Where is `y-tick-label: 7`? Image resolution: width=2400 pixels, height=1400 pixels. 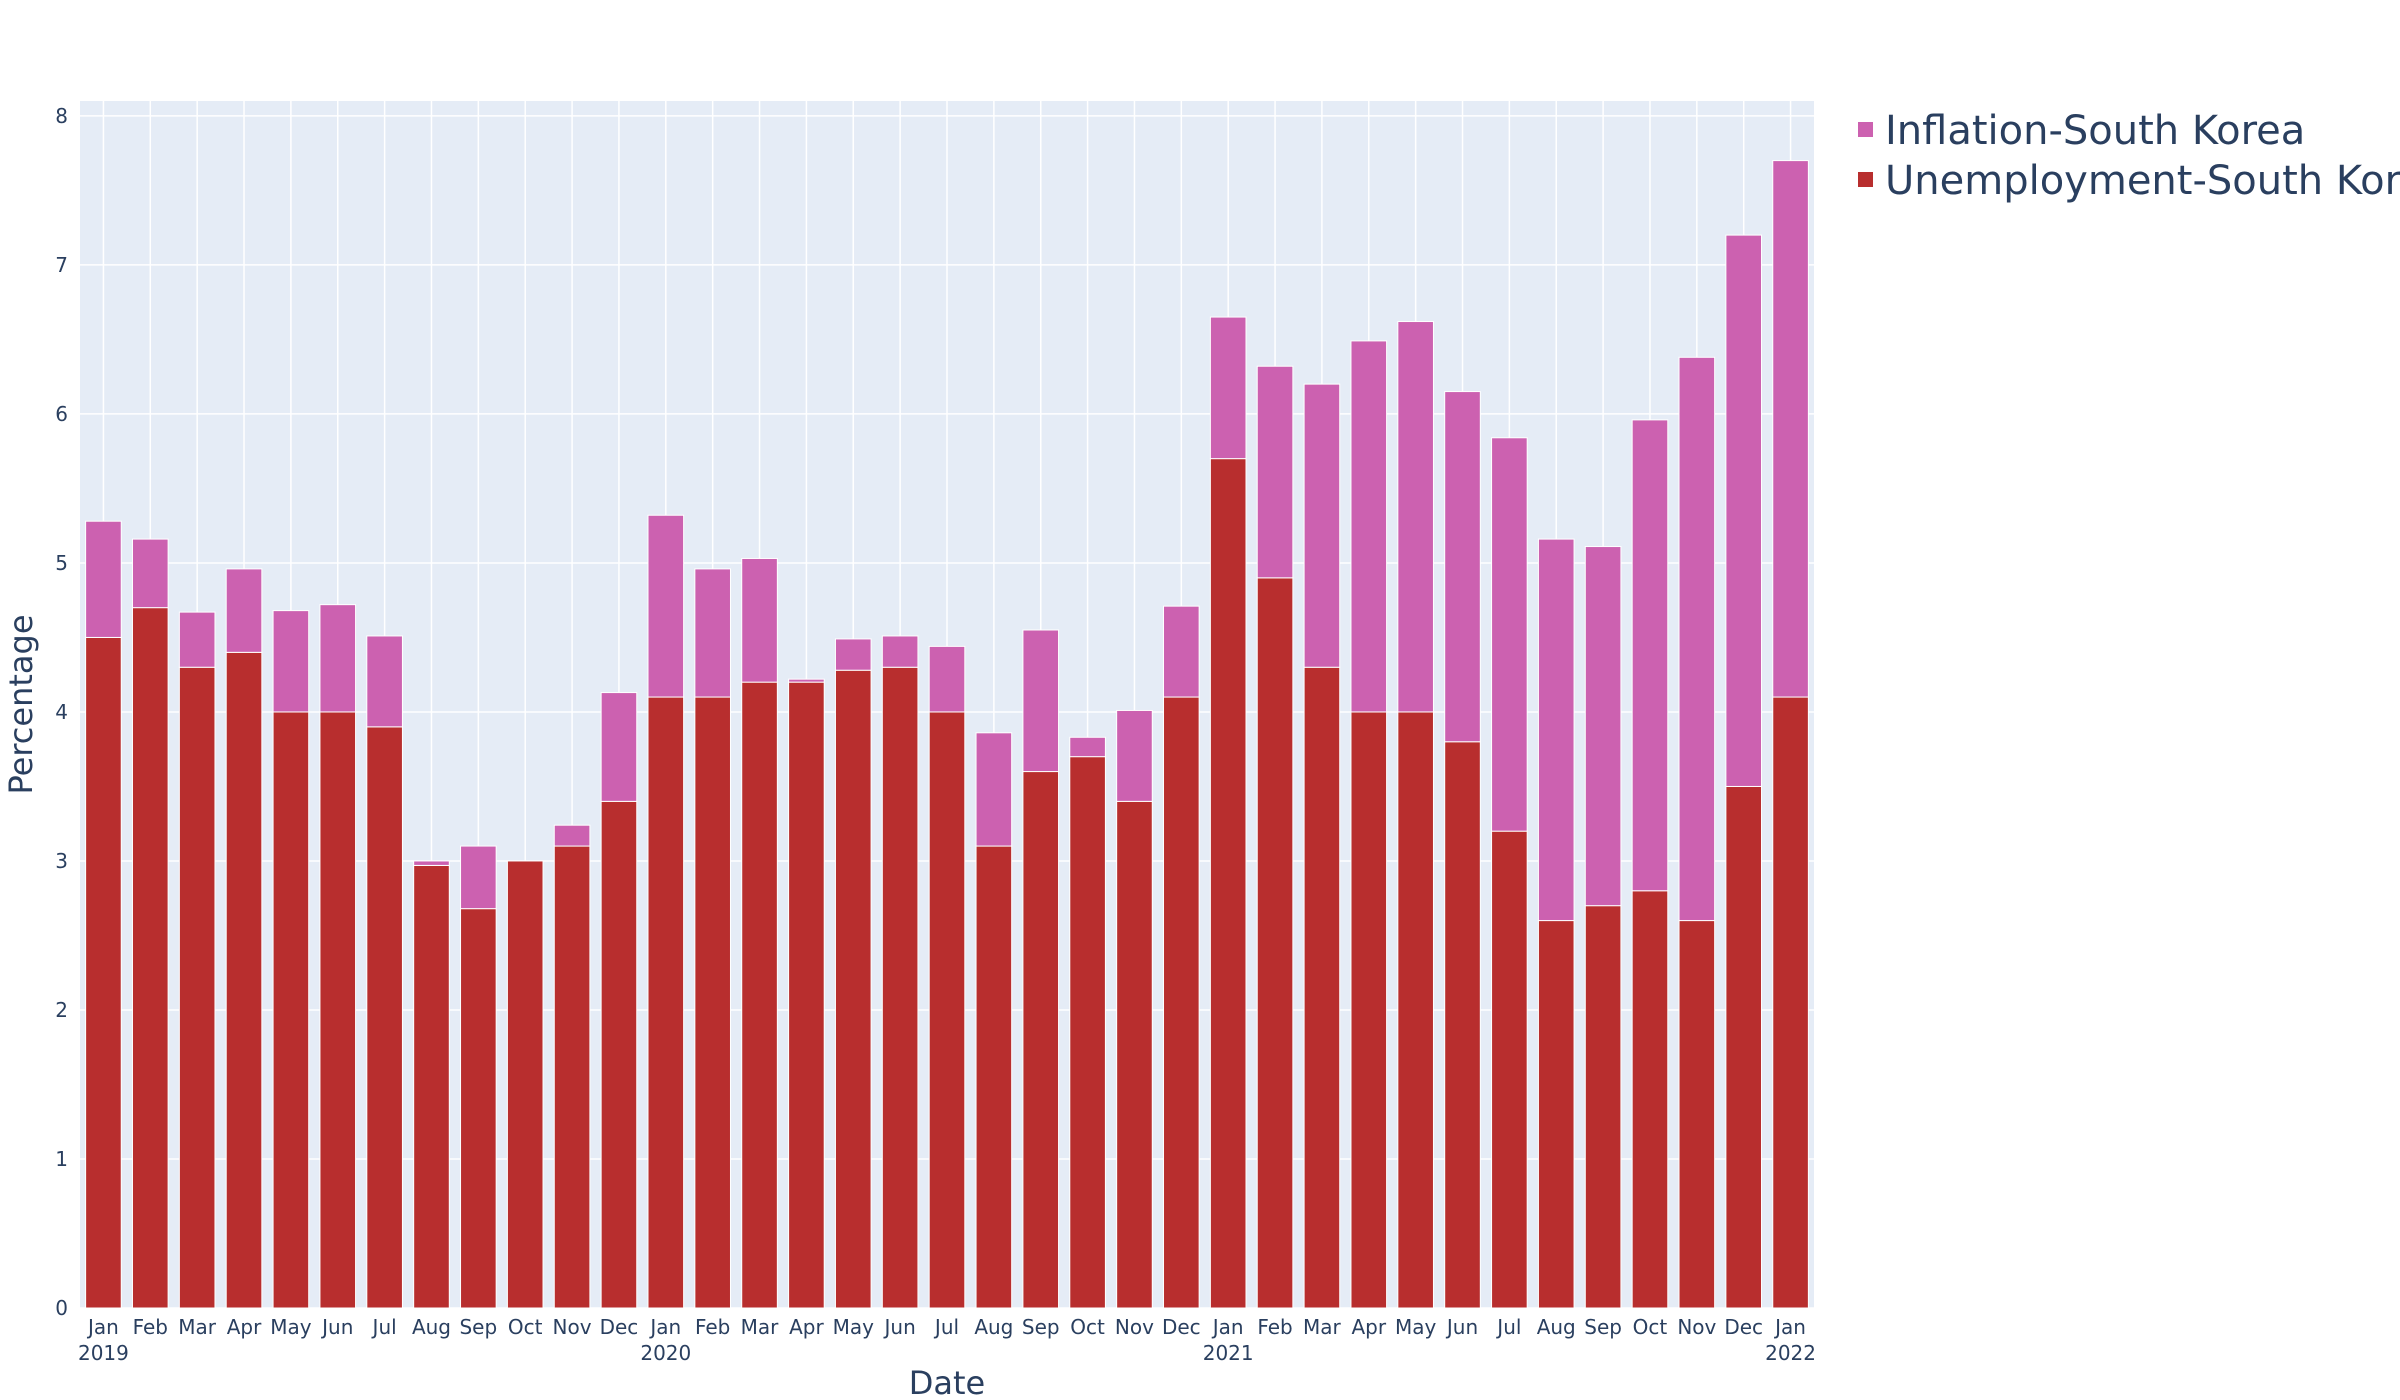
y-tick-label: 7 is located at coordinates (61, 265).